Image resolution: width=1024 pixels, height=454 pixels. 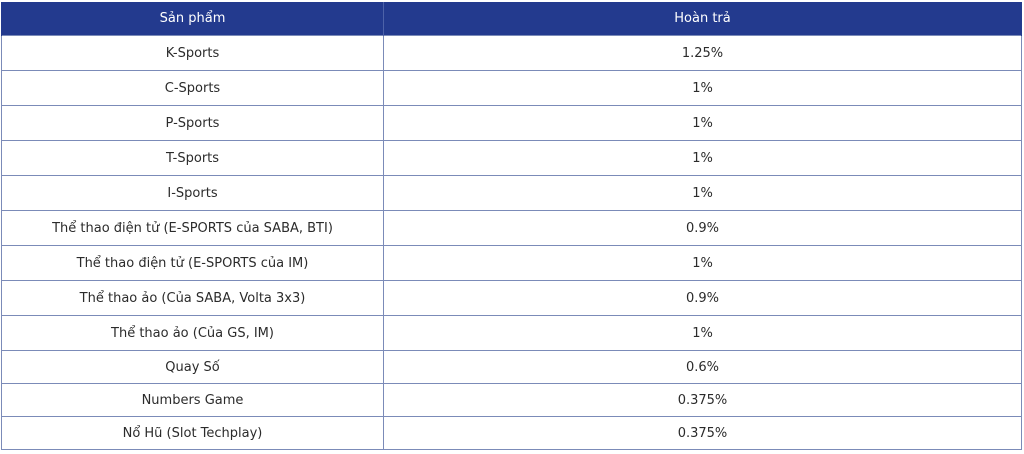 I want to click on column-header-rebate: Hoàn trả, so click(x=702, y=19).